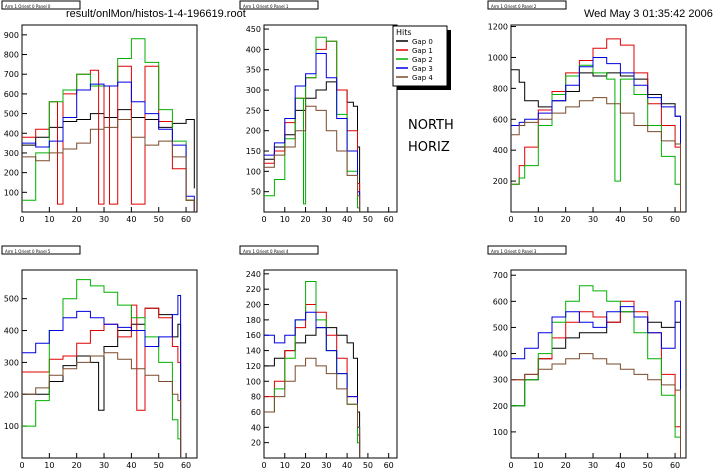  What do you see at coordinates (266, 6) in the screenshot?
I see `panel-title: Arm 1 Orient 0 Panel 1` at bounding box center [266, 6].